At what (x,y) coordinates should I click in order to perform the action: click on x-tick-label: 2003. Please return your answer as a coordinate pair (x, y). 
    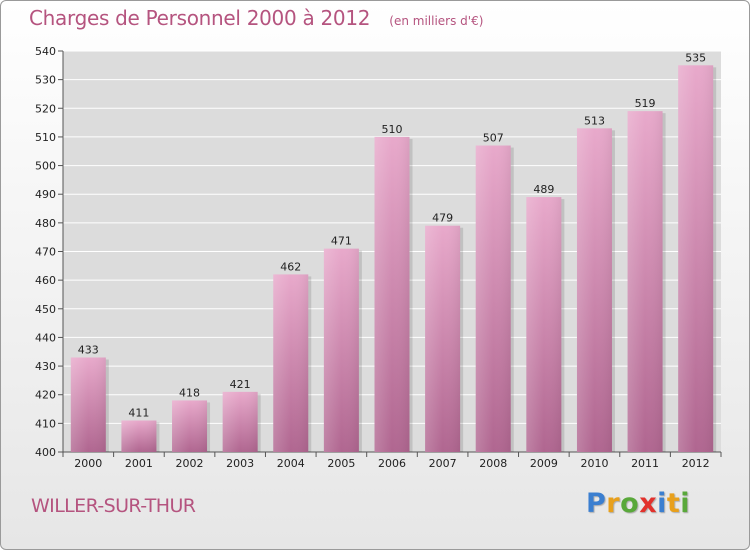
    Looking at the image, I should click on (240, 463).